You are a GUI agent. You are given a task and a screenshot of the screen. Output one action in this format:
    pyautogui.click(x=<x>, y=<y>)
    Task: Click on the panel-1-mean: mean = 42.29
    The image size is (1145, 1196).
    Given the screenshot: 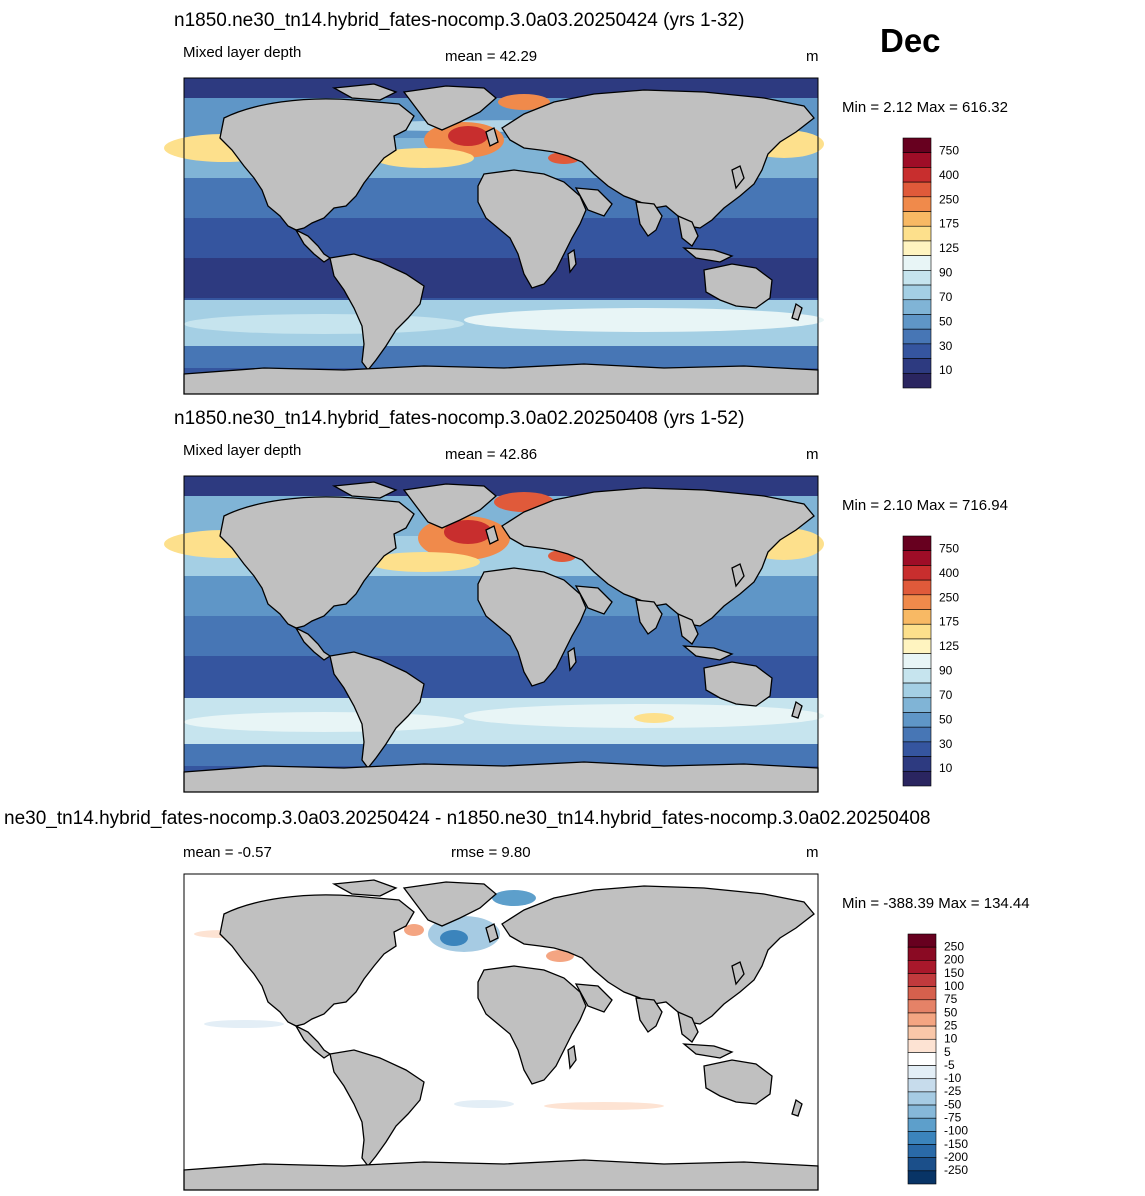 What is the action you would take?
    pyautogui.click(x=491, y=56)
    